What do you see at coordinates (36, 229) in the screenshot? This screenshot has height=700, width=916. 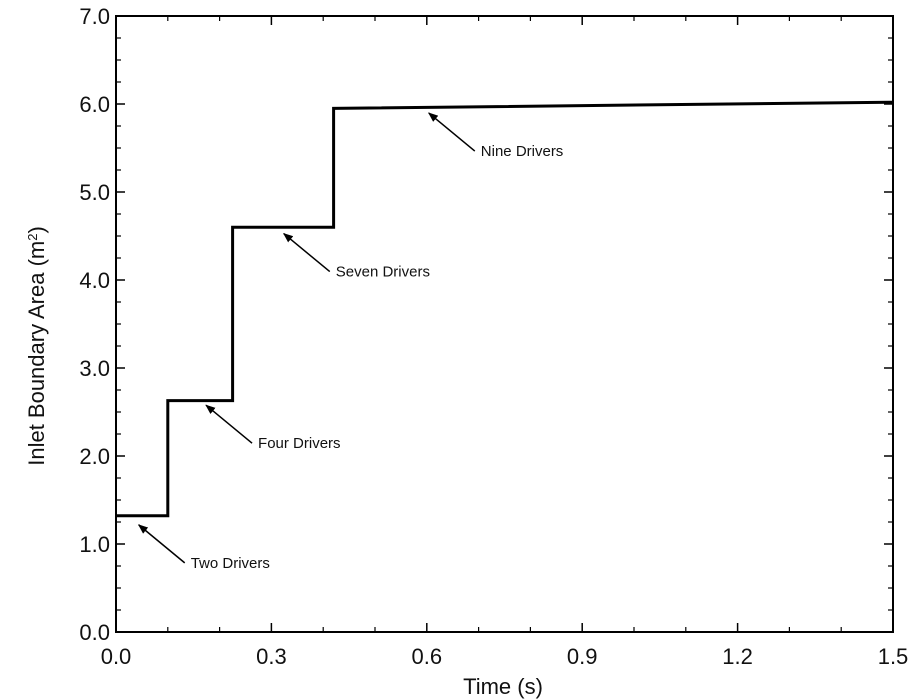 I see `y-axis-title-end: )` at bounding box center [36, 229].